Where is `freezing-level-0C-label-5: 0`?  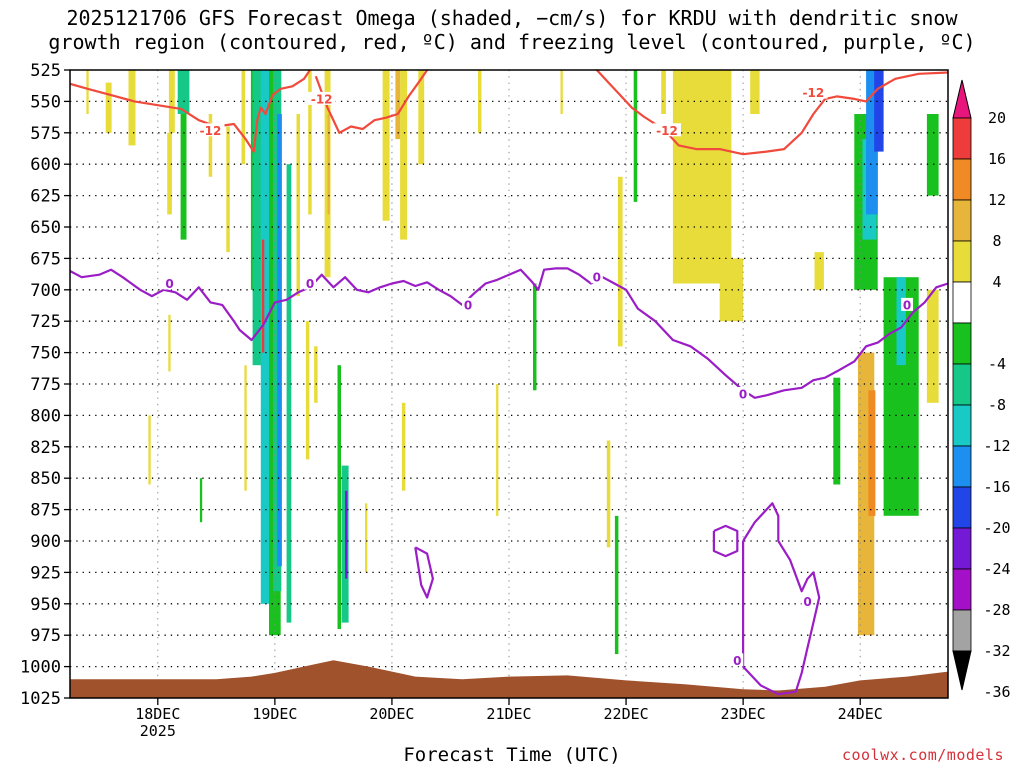 freezing-level-0C-label-5: 0 is located at coordinates (907, 305).